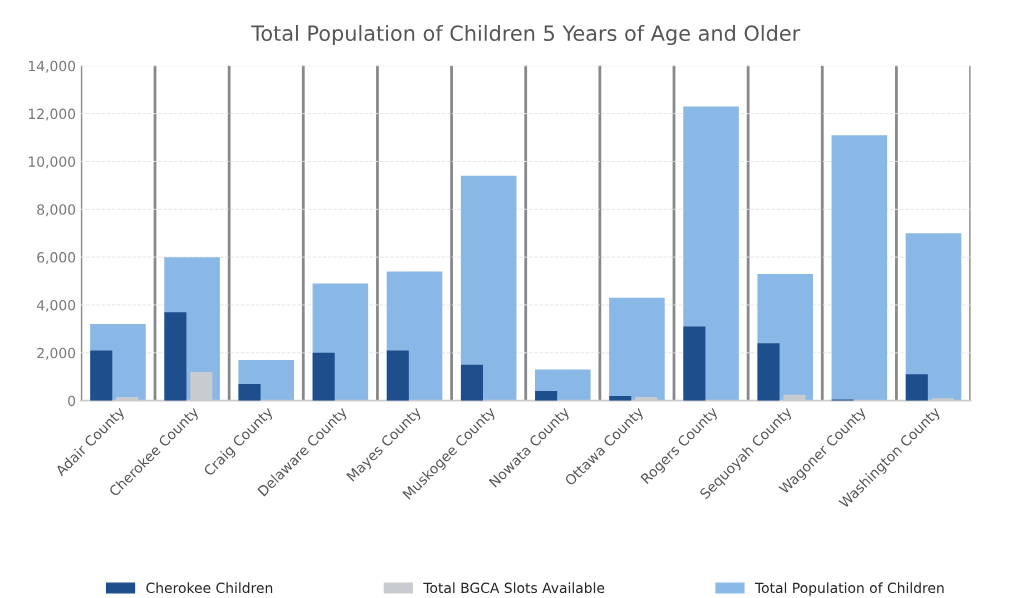 The width and height of the screenshot is (1011, 598). I want to click on y-tick-label: 2,000, so click(56, 353).